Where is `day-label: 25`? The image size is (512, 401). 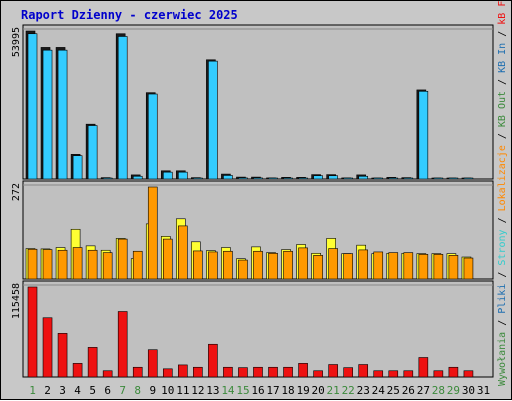 day-label: 25 is located at coordinates (393, 390).